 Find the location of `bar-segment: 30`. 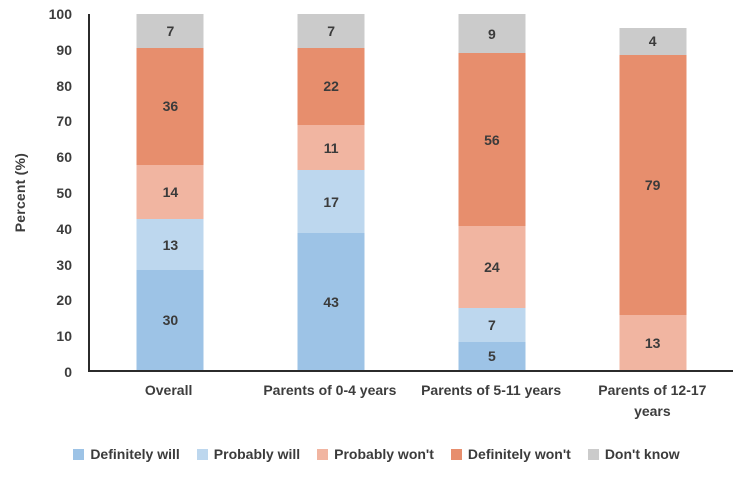

bar-segment: 30 is located at coordinates (170, 320).